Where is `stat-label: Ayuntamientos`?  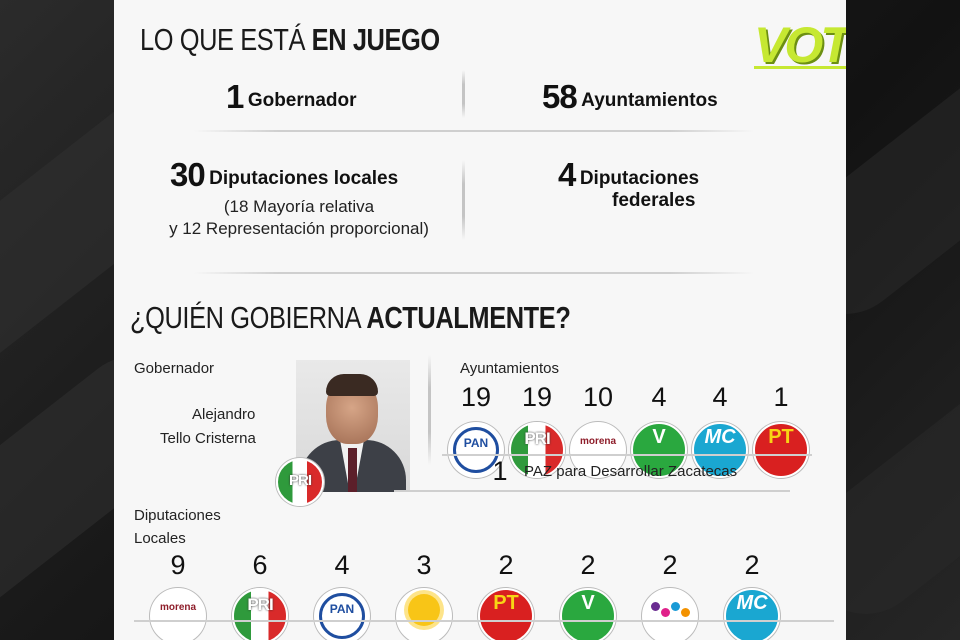 stat-label: Ayuntamientos is located at coordinates (649, 100).